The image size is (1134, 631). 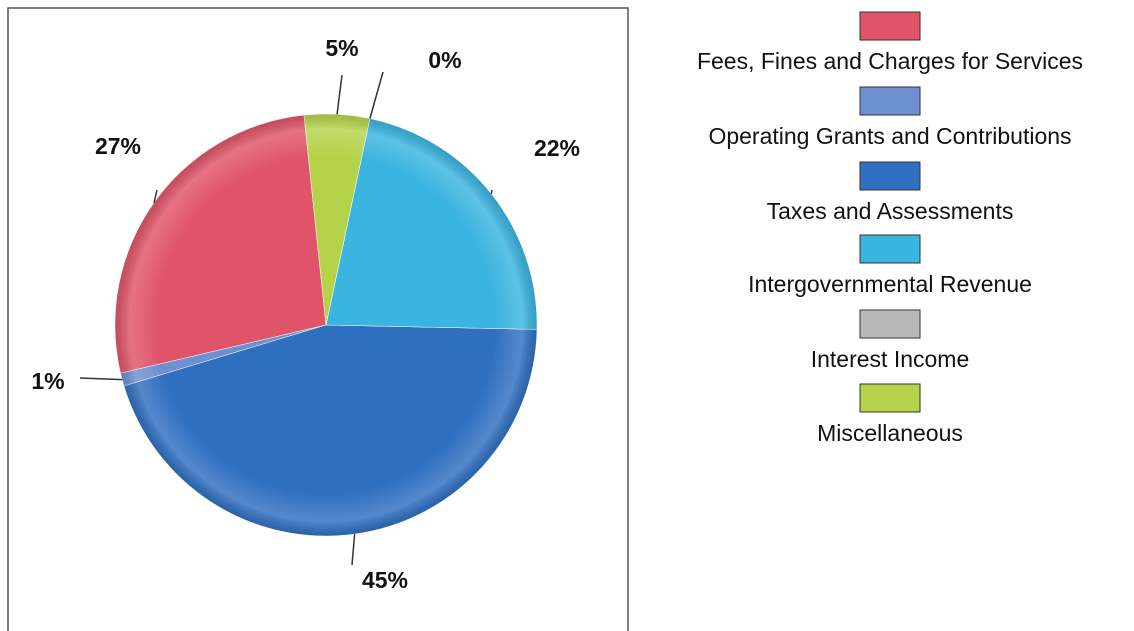 What do you see at coordinates (890, 284) in the screenshot?
I see `legend-label: Intergovernmental Revenue` at bounding box center [890, 284].